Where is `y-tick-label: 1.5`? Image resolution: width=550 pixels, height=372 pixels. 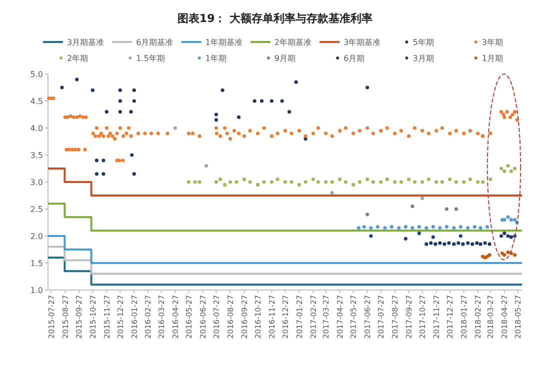 y-tick-label: 1.5 is located at coordinates (36, 263).